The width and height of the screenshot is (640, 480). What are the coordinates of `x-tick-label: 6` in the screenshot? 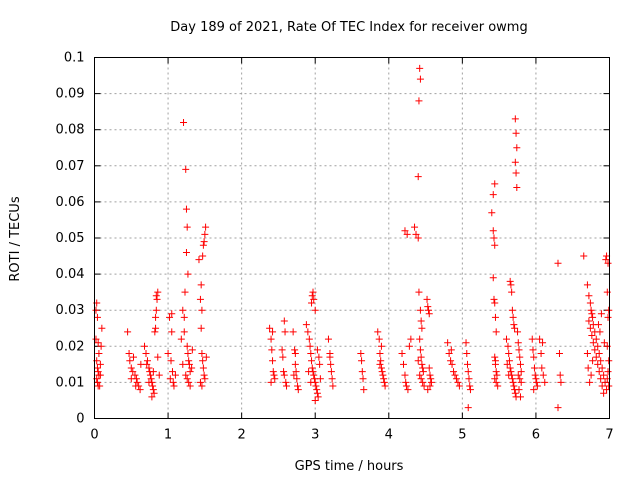 It's located at (536, 435).